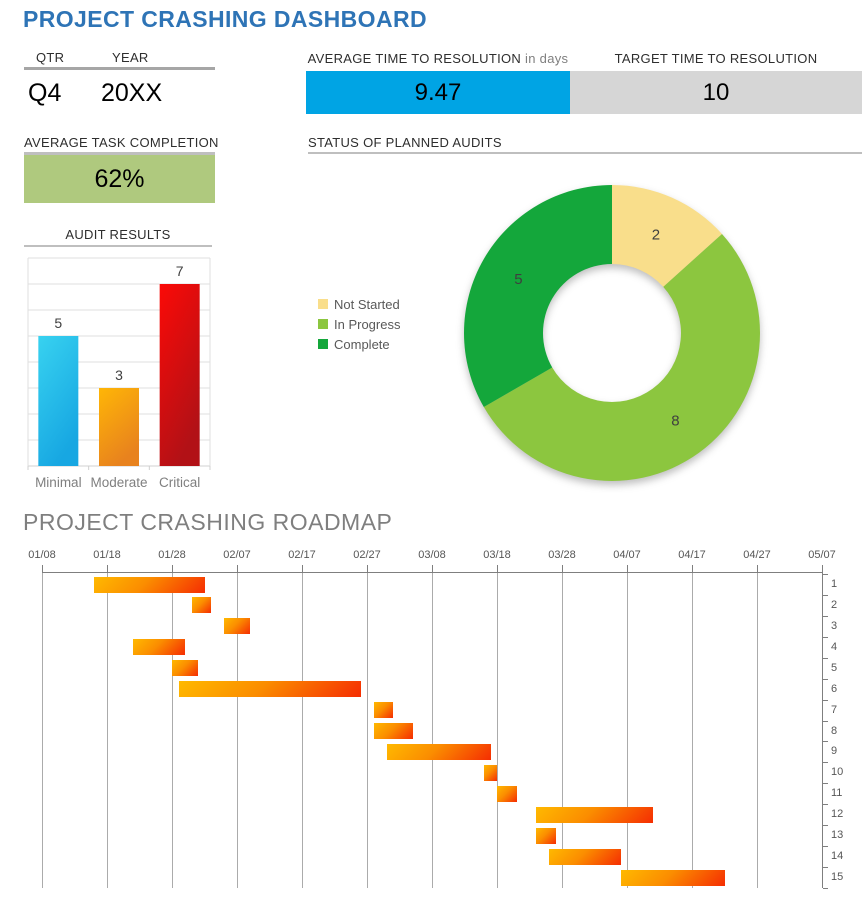 This screenshot has height=911, width=868. Describe the element at coordinates (405, 142) in the screenshot. I see `planned-audits-title: STATUS OF PLANNED AUDITS` at that location.